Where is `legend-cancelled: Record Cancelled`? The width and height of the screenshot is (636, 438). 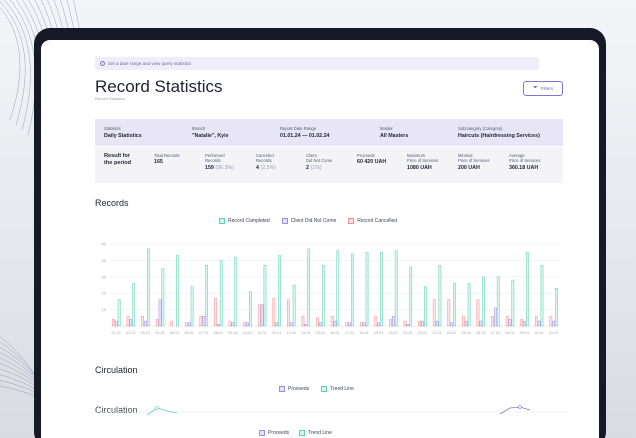 legend-cancelled: Record Cancelled is located at coordinates (372, 221).